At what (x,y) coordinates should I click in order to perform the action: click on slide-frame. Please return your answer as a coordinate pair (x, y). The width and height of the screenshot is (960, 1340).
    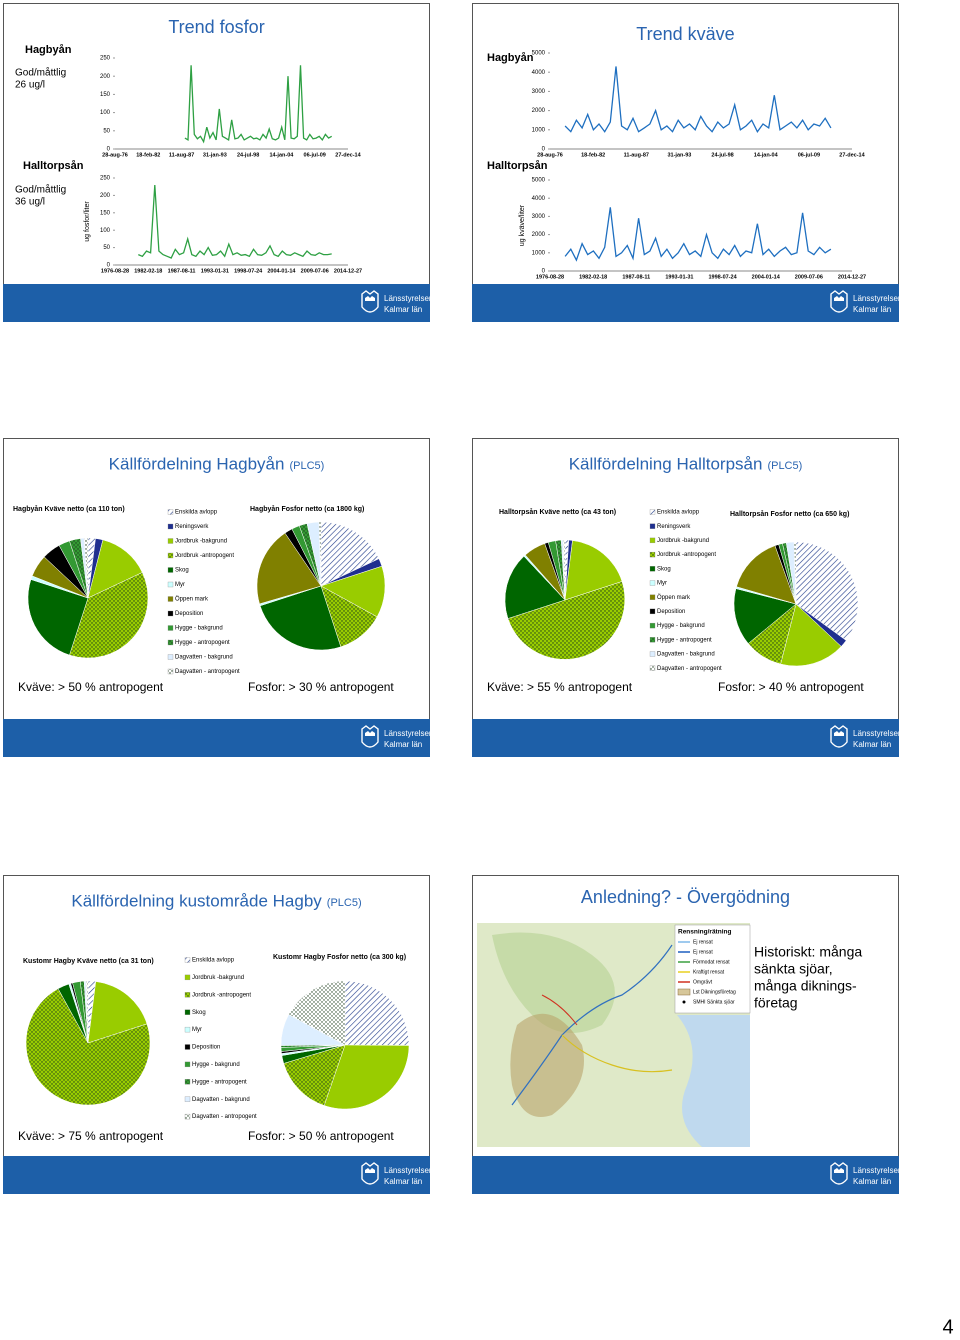
    Looking at the image, I should click on (685, 162).